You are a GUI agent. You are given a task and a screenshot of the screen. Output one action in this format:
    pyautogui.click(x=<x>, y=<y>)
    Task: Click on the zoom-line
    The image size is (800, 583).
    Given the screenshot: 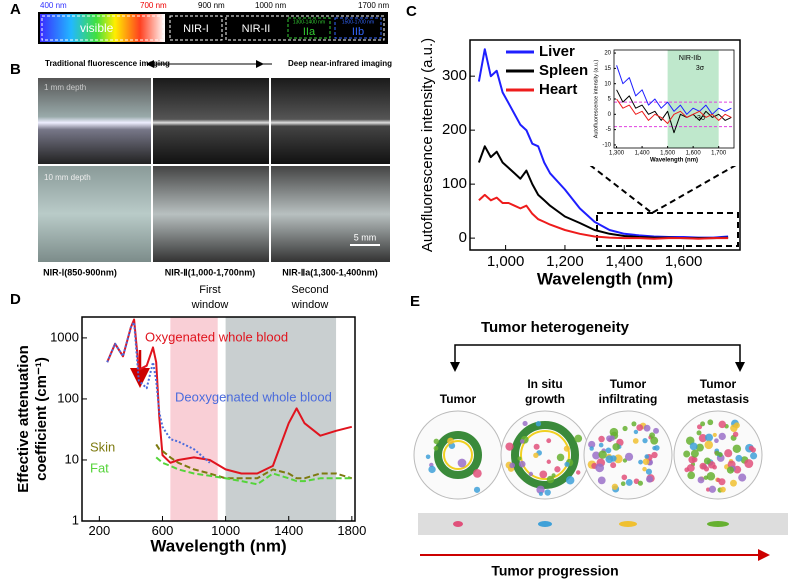 What is the action you would take?
    pyautogui.click(x=694, y=189)
    